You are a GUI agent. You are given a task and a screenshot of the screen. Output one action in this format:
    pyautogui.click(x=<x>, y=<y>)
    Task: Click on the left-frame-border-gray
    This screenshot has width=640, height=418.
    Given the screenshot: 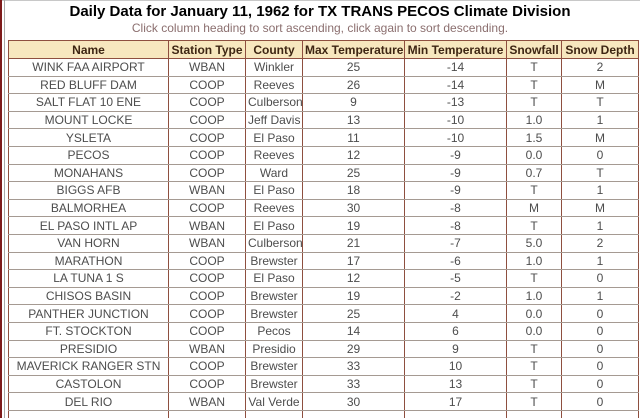 What is the action you would take?
    pyautogui.click(x=4, y=209)
    